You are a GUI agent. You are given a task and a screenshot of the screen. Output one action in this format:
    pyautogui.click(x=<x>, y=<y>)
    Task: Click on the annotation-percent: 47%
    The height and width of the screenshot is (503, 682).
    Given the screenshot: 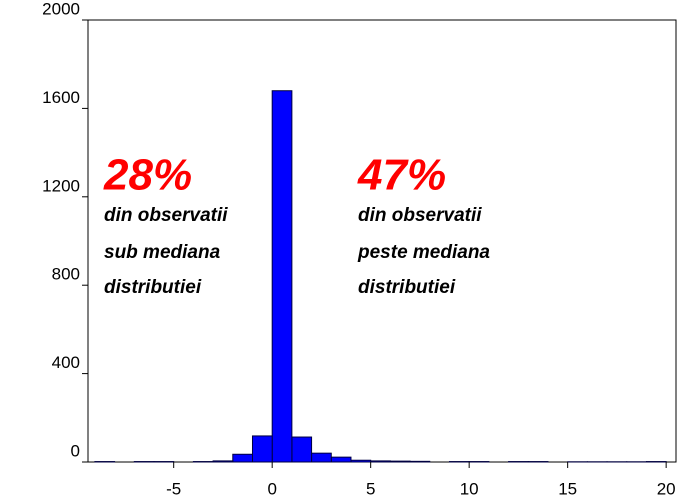 What is the action you would take?
    pyautogui.click(x=401, y=175)
    